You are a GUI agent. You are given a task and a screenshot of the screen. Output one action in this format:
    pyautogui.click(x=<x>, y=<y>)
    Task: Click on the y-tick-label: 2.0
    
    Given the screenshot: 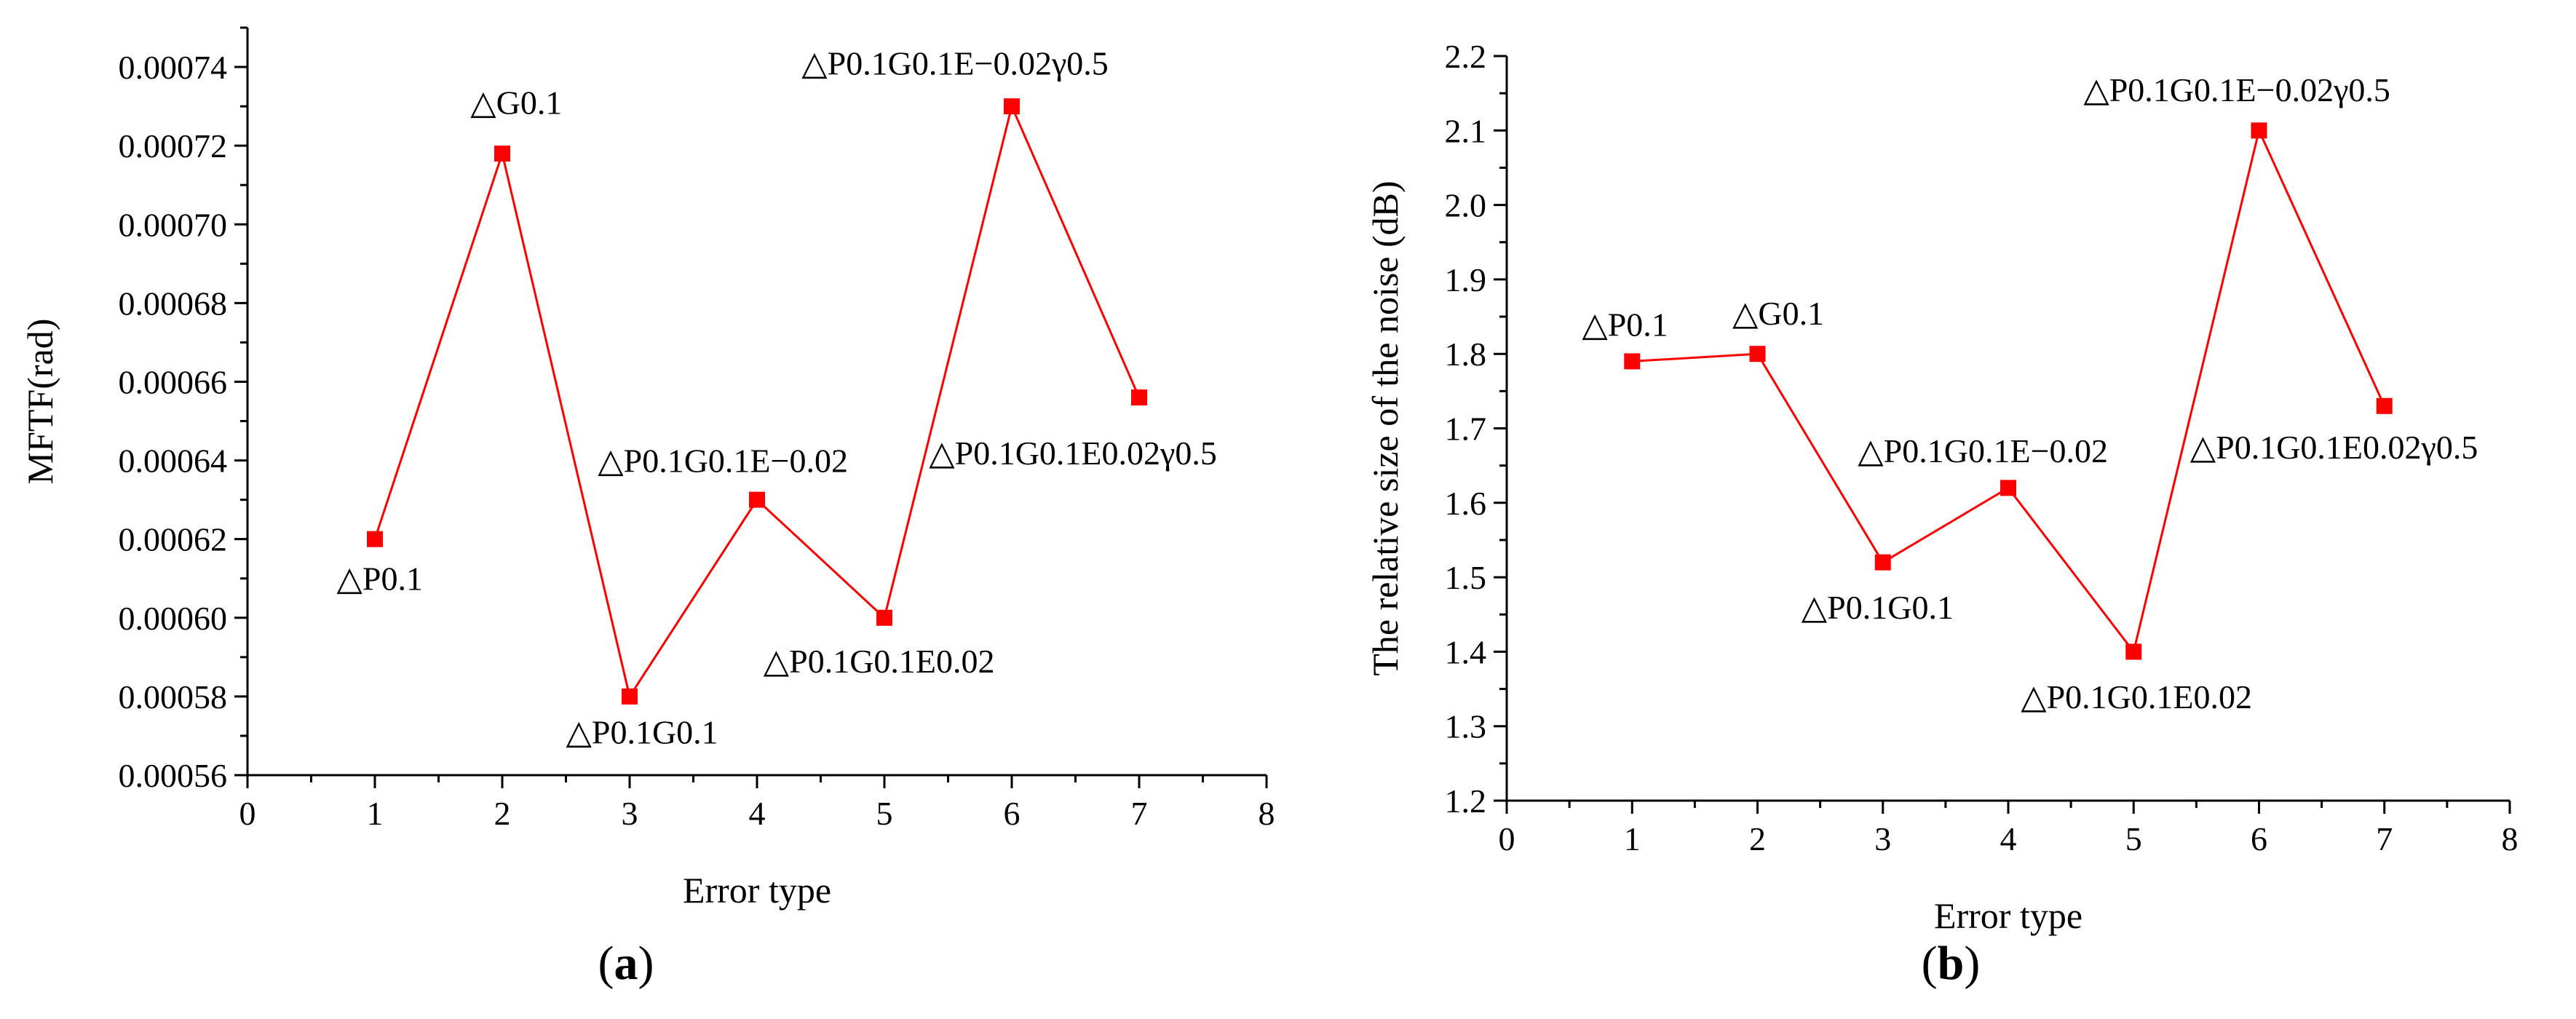 What is the action you would take?
    pyautogui.click(x=1466, y=205)
    